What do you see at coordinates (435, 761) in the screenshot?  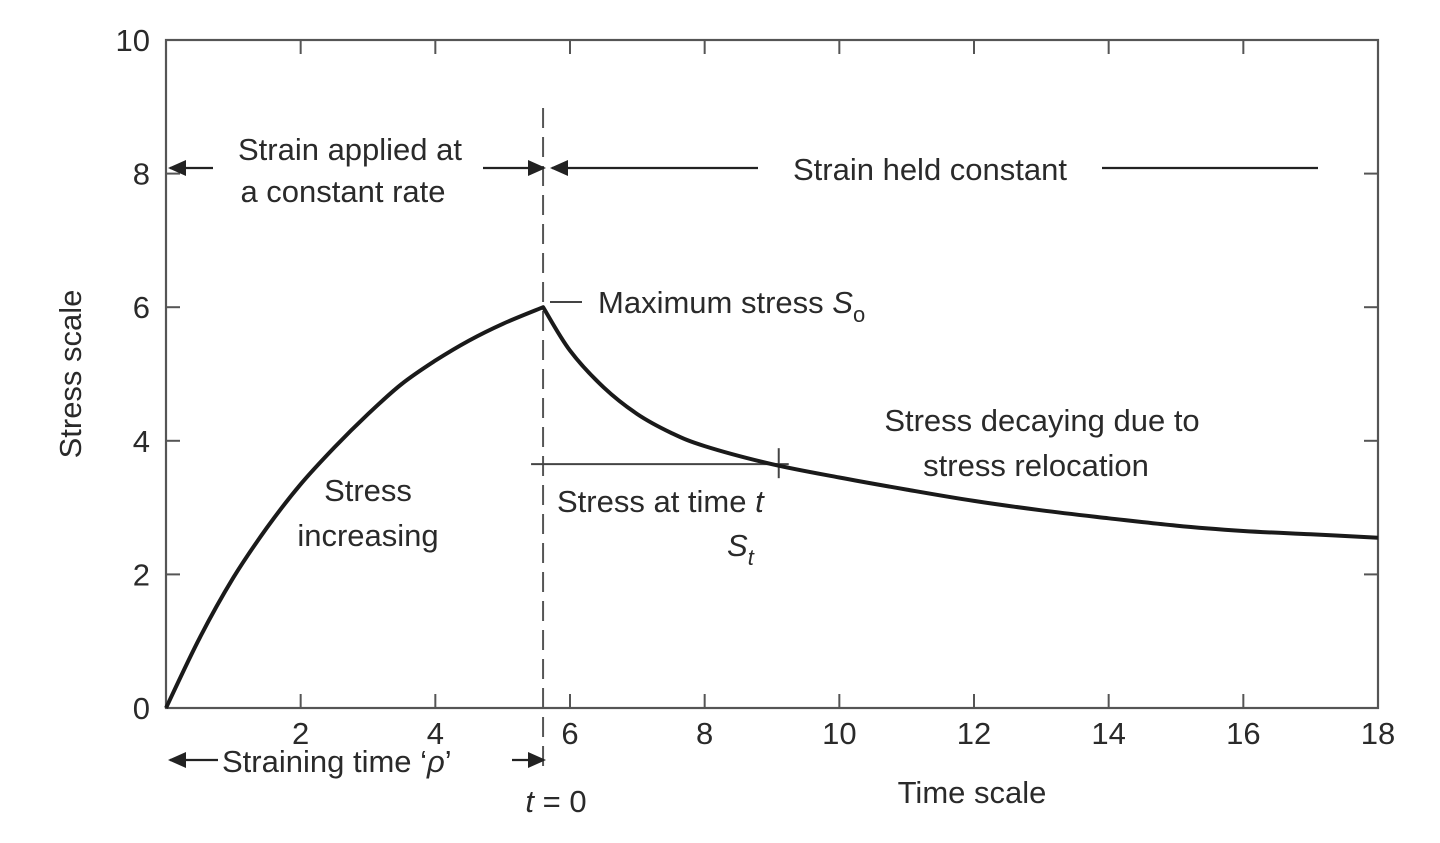 I see `straining-time-rho: ρ` at bounding box center [435, 761].